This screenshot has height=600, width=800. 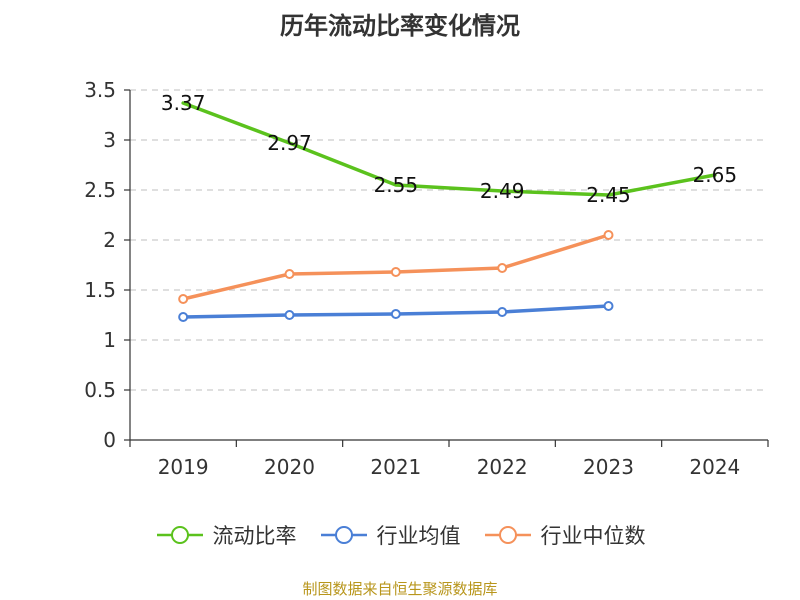 I want to click on chart-title: 历年流动比率变化情况, so click(x=400, y=26).